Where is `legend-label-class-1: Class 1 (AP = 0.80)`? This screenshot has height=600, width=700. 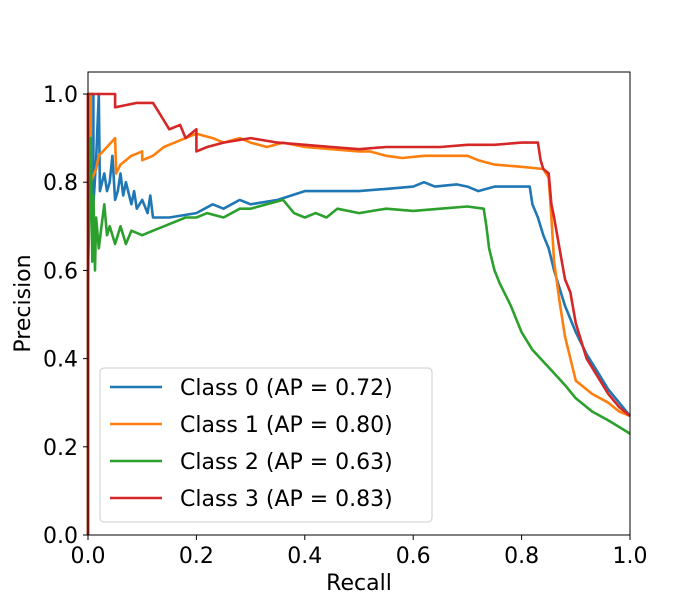 legend-label-class-1: Class 1 (AP = 0.80) is located at coordinates (286, 425).